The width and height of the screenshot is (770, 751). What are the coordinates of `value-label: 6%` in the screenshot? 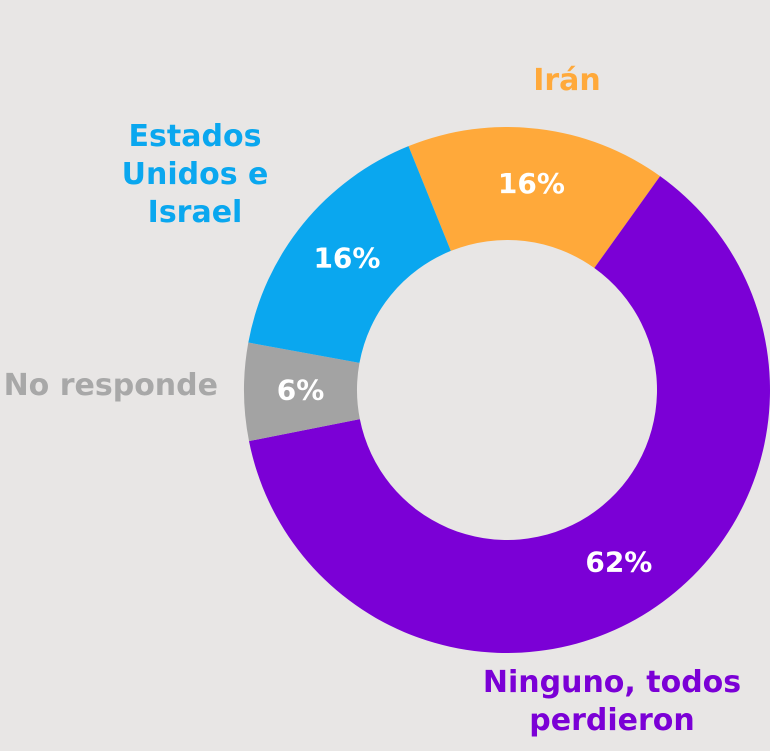 It's located at (301, 389).